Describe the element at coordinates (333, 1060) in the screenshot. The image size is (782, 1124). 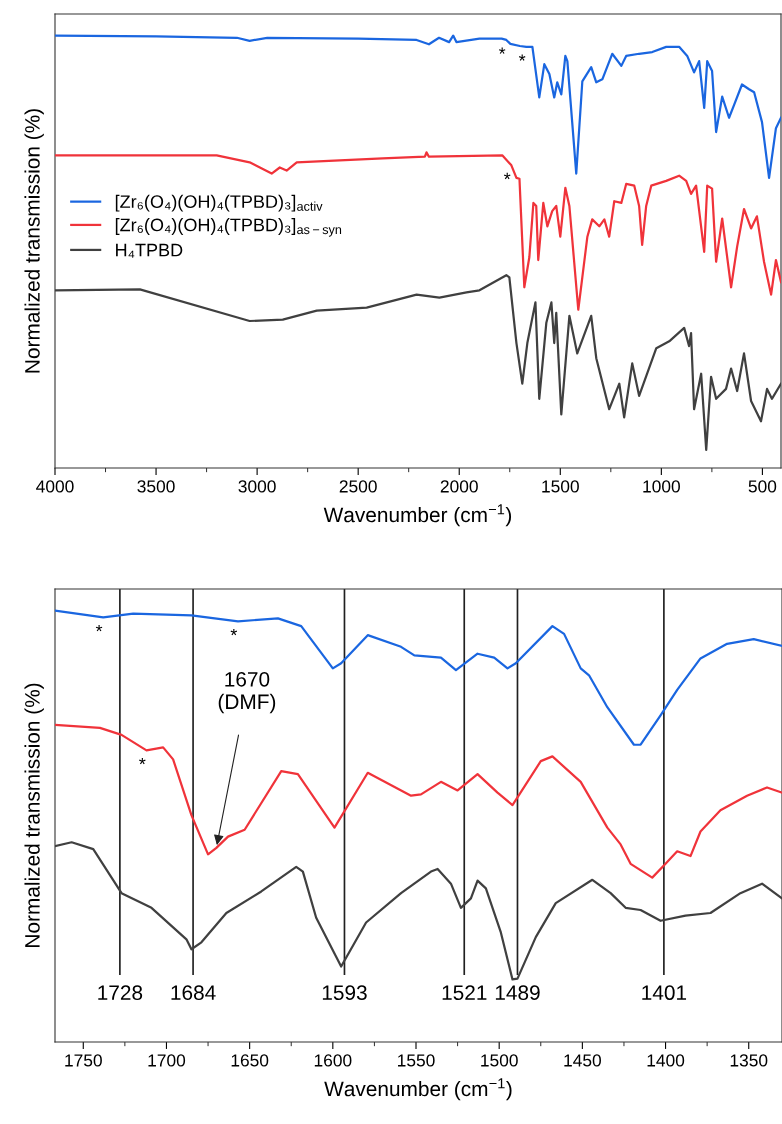
I see `x-tick-label: 1600` at that location.